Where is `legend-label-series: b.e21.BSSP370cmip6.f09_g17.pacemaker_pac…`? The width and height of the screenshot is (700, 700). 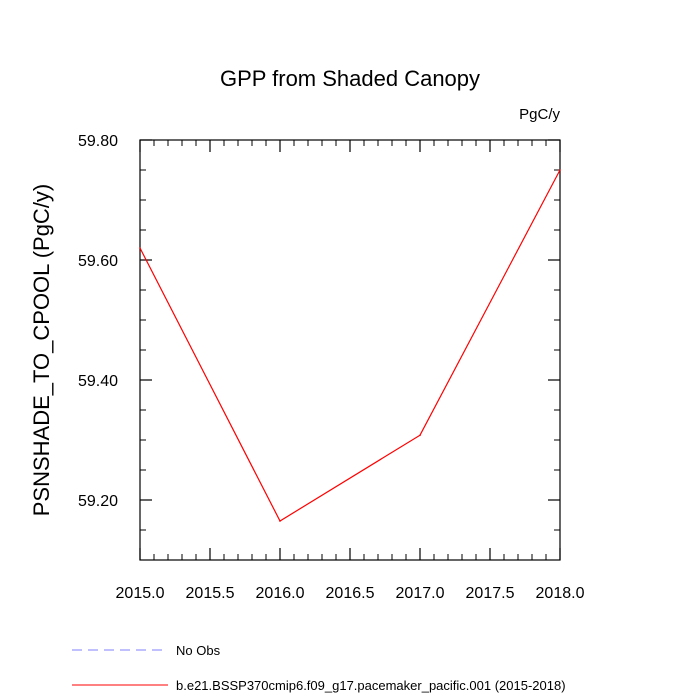
legend-label-series: b.e21.BSSP370cmip6.f09_g17.pacemaker_pac… is located at coordinates (371, 685).